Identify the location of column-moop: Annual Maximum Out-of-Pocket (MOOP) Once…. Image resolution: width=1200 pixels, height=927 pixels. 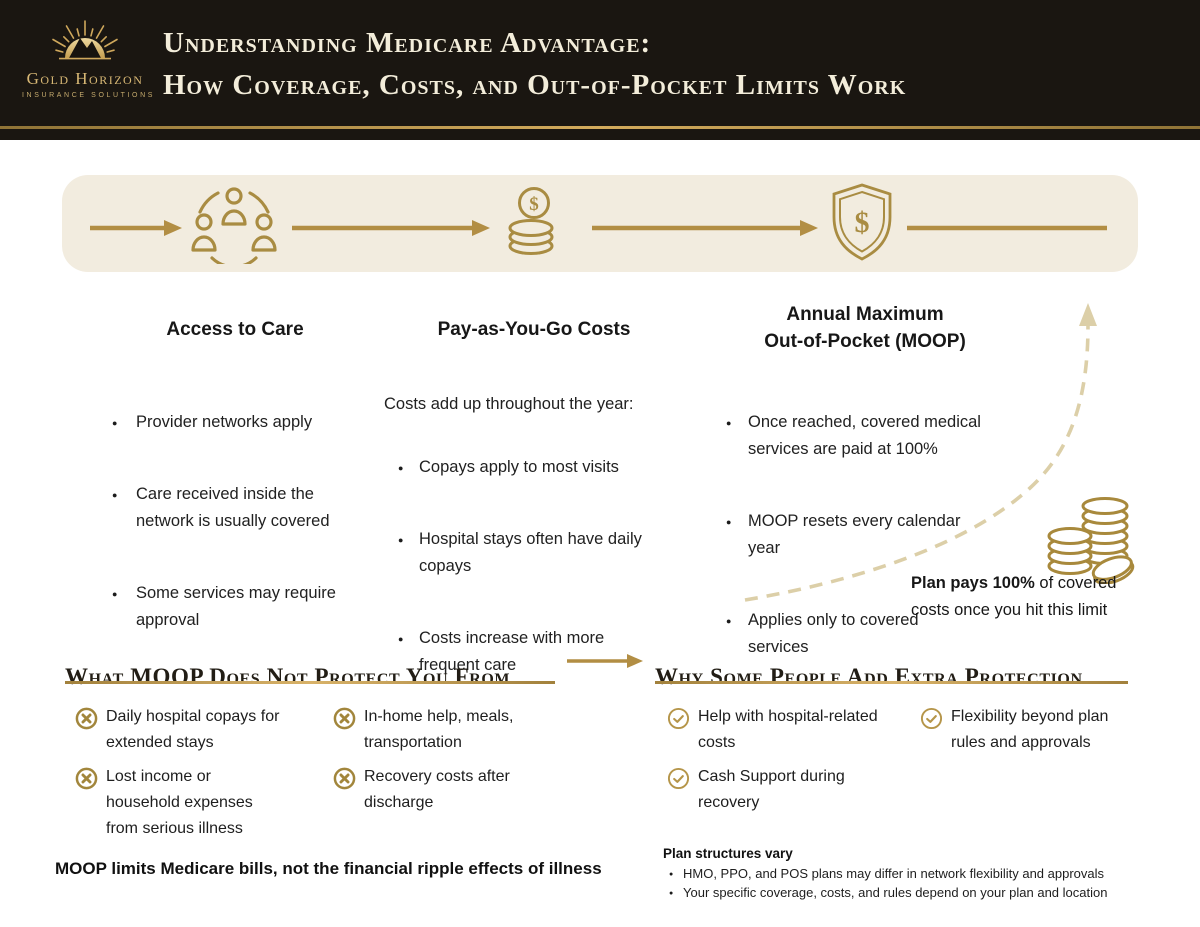
(865, 503).